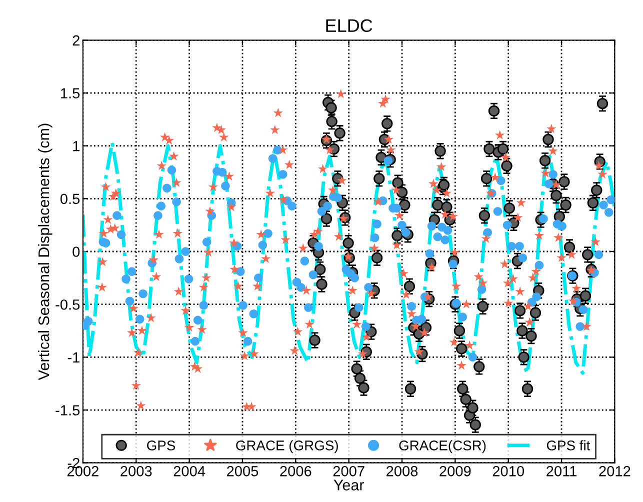 The height and width of the screenshot is (502, 643). I want to click on x-tick-label: 2011, so click(561, 471).